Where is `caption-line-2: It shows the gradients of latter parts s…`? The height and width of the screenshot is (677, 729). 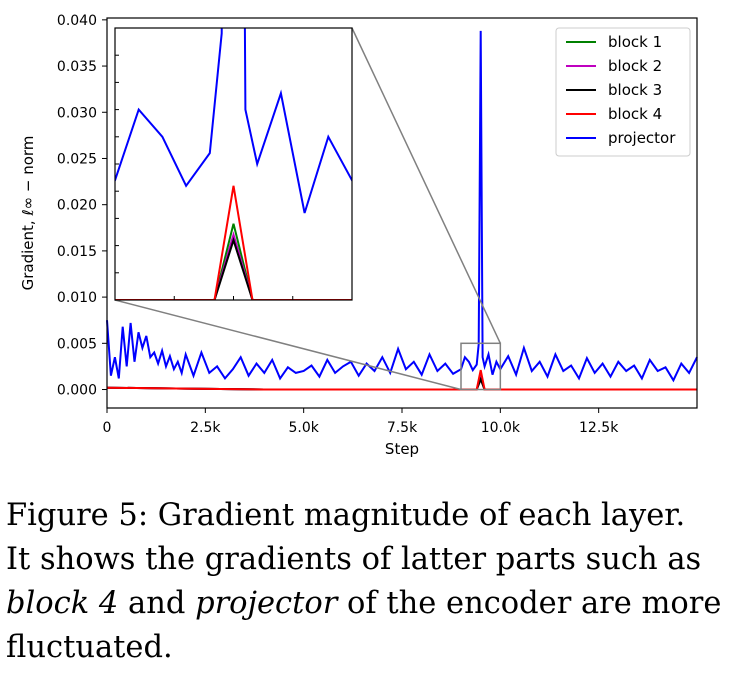 caption-line-2: It shows the gradients of latter parts s… is located at coordinates (354, 559).